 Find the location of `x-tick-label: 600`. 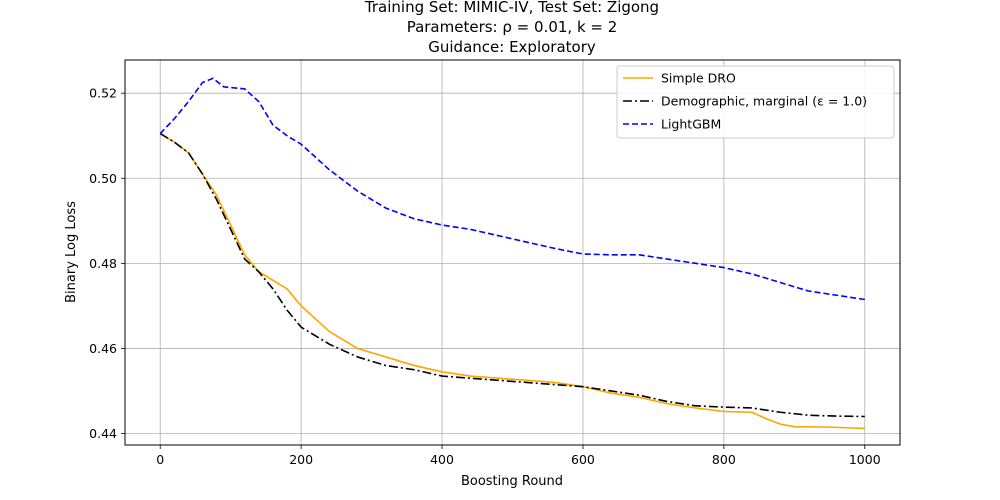

x-tick-label: 600 is located at coordinates (583, 459).